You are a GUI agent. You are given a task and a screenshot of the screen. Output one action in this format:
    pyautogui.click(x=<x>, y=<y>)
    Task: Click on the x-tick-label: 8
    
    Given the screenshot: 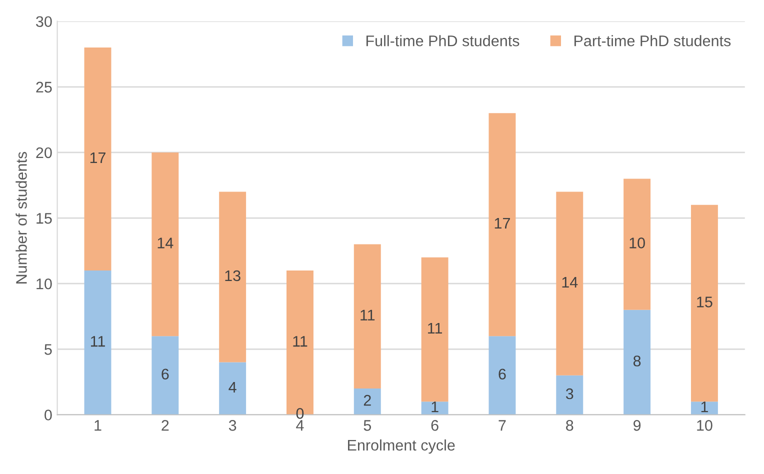 What is the action you would take?
    pyautogui.click(x=570, y=425)
    